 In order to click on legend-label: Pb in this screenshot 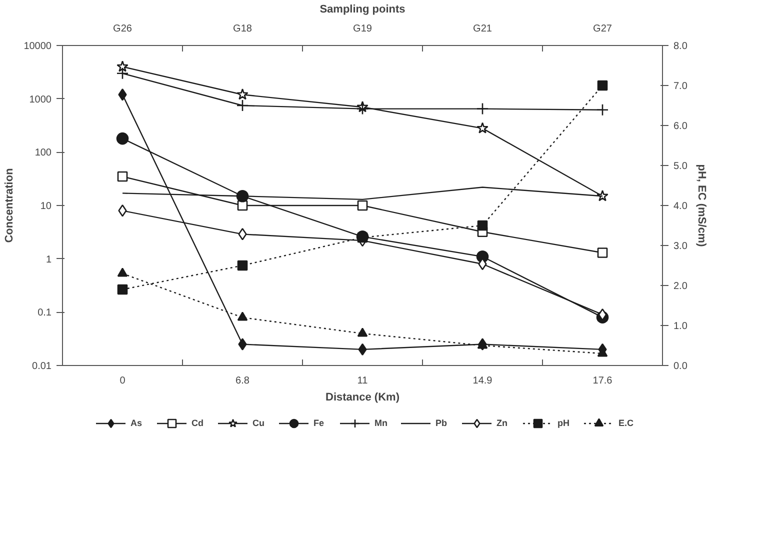, I will do `click(442, 423)`.